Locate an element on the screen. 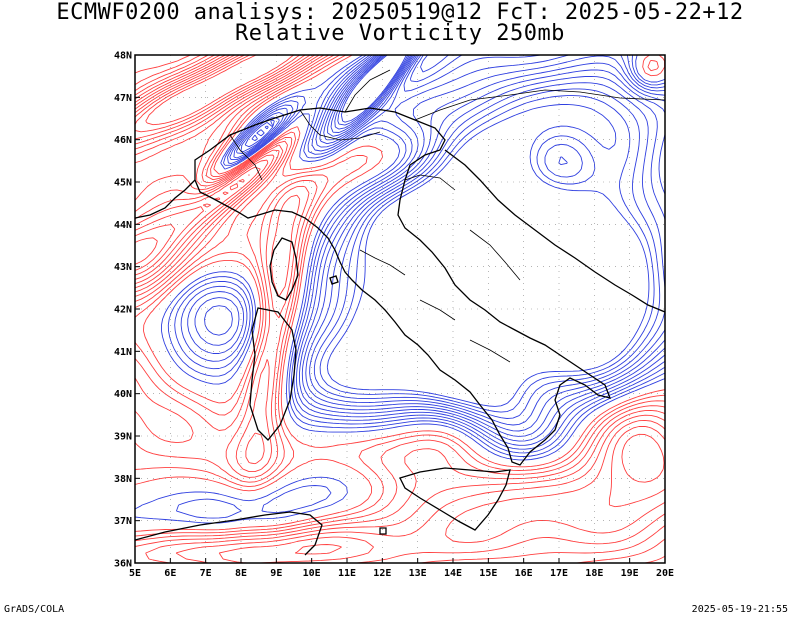  longitude-label: 10E is located at coordinates (312, 573).